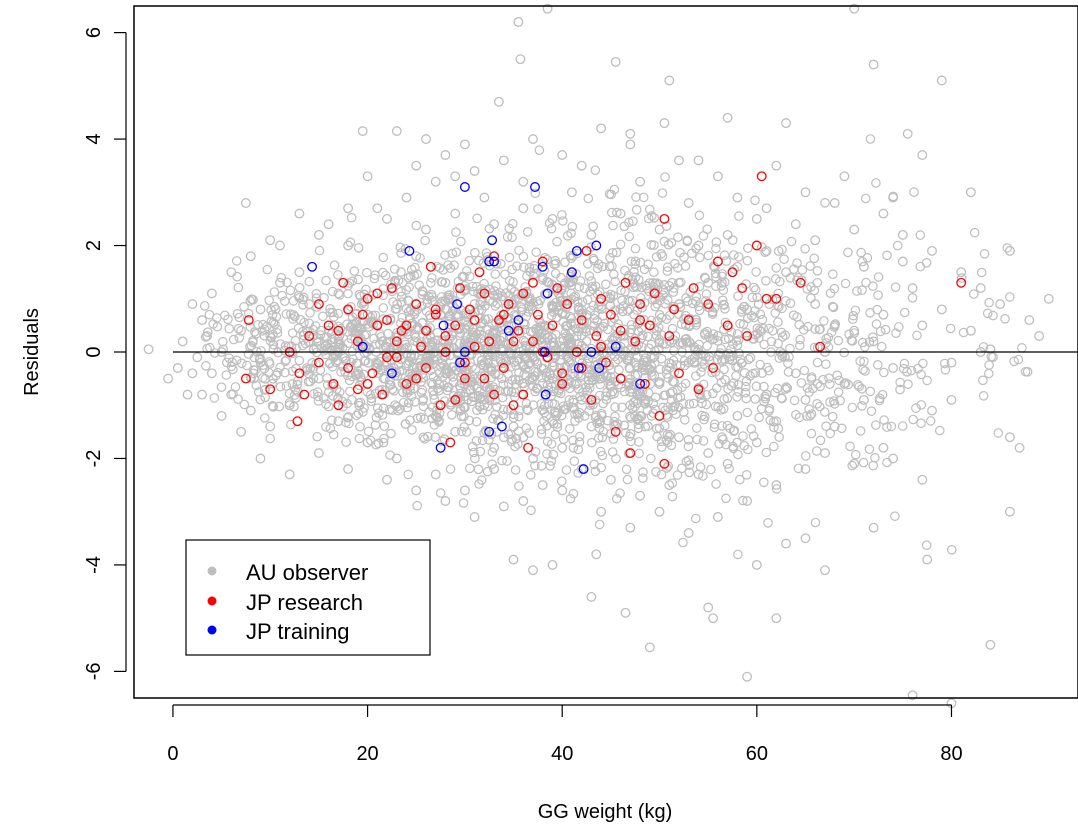 Image resolution: width=1078 pixels, height=834 pixels. I want to click on x-tick-label: 20, so click(367, 754).